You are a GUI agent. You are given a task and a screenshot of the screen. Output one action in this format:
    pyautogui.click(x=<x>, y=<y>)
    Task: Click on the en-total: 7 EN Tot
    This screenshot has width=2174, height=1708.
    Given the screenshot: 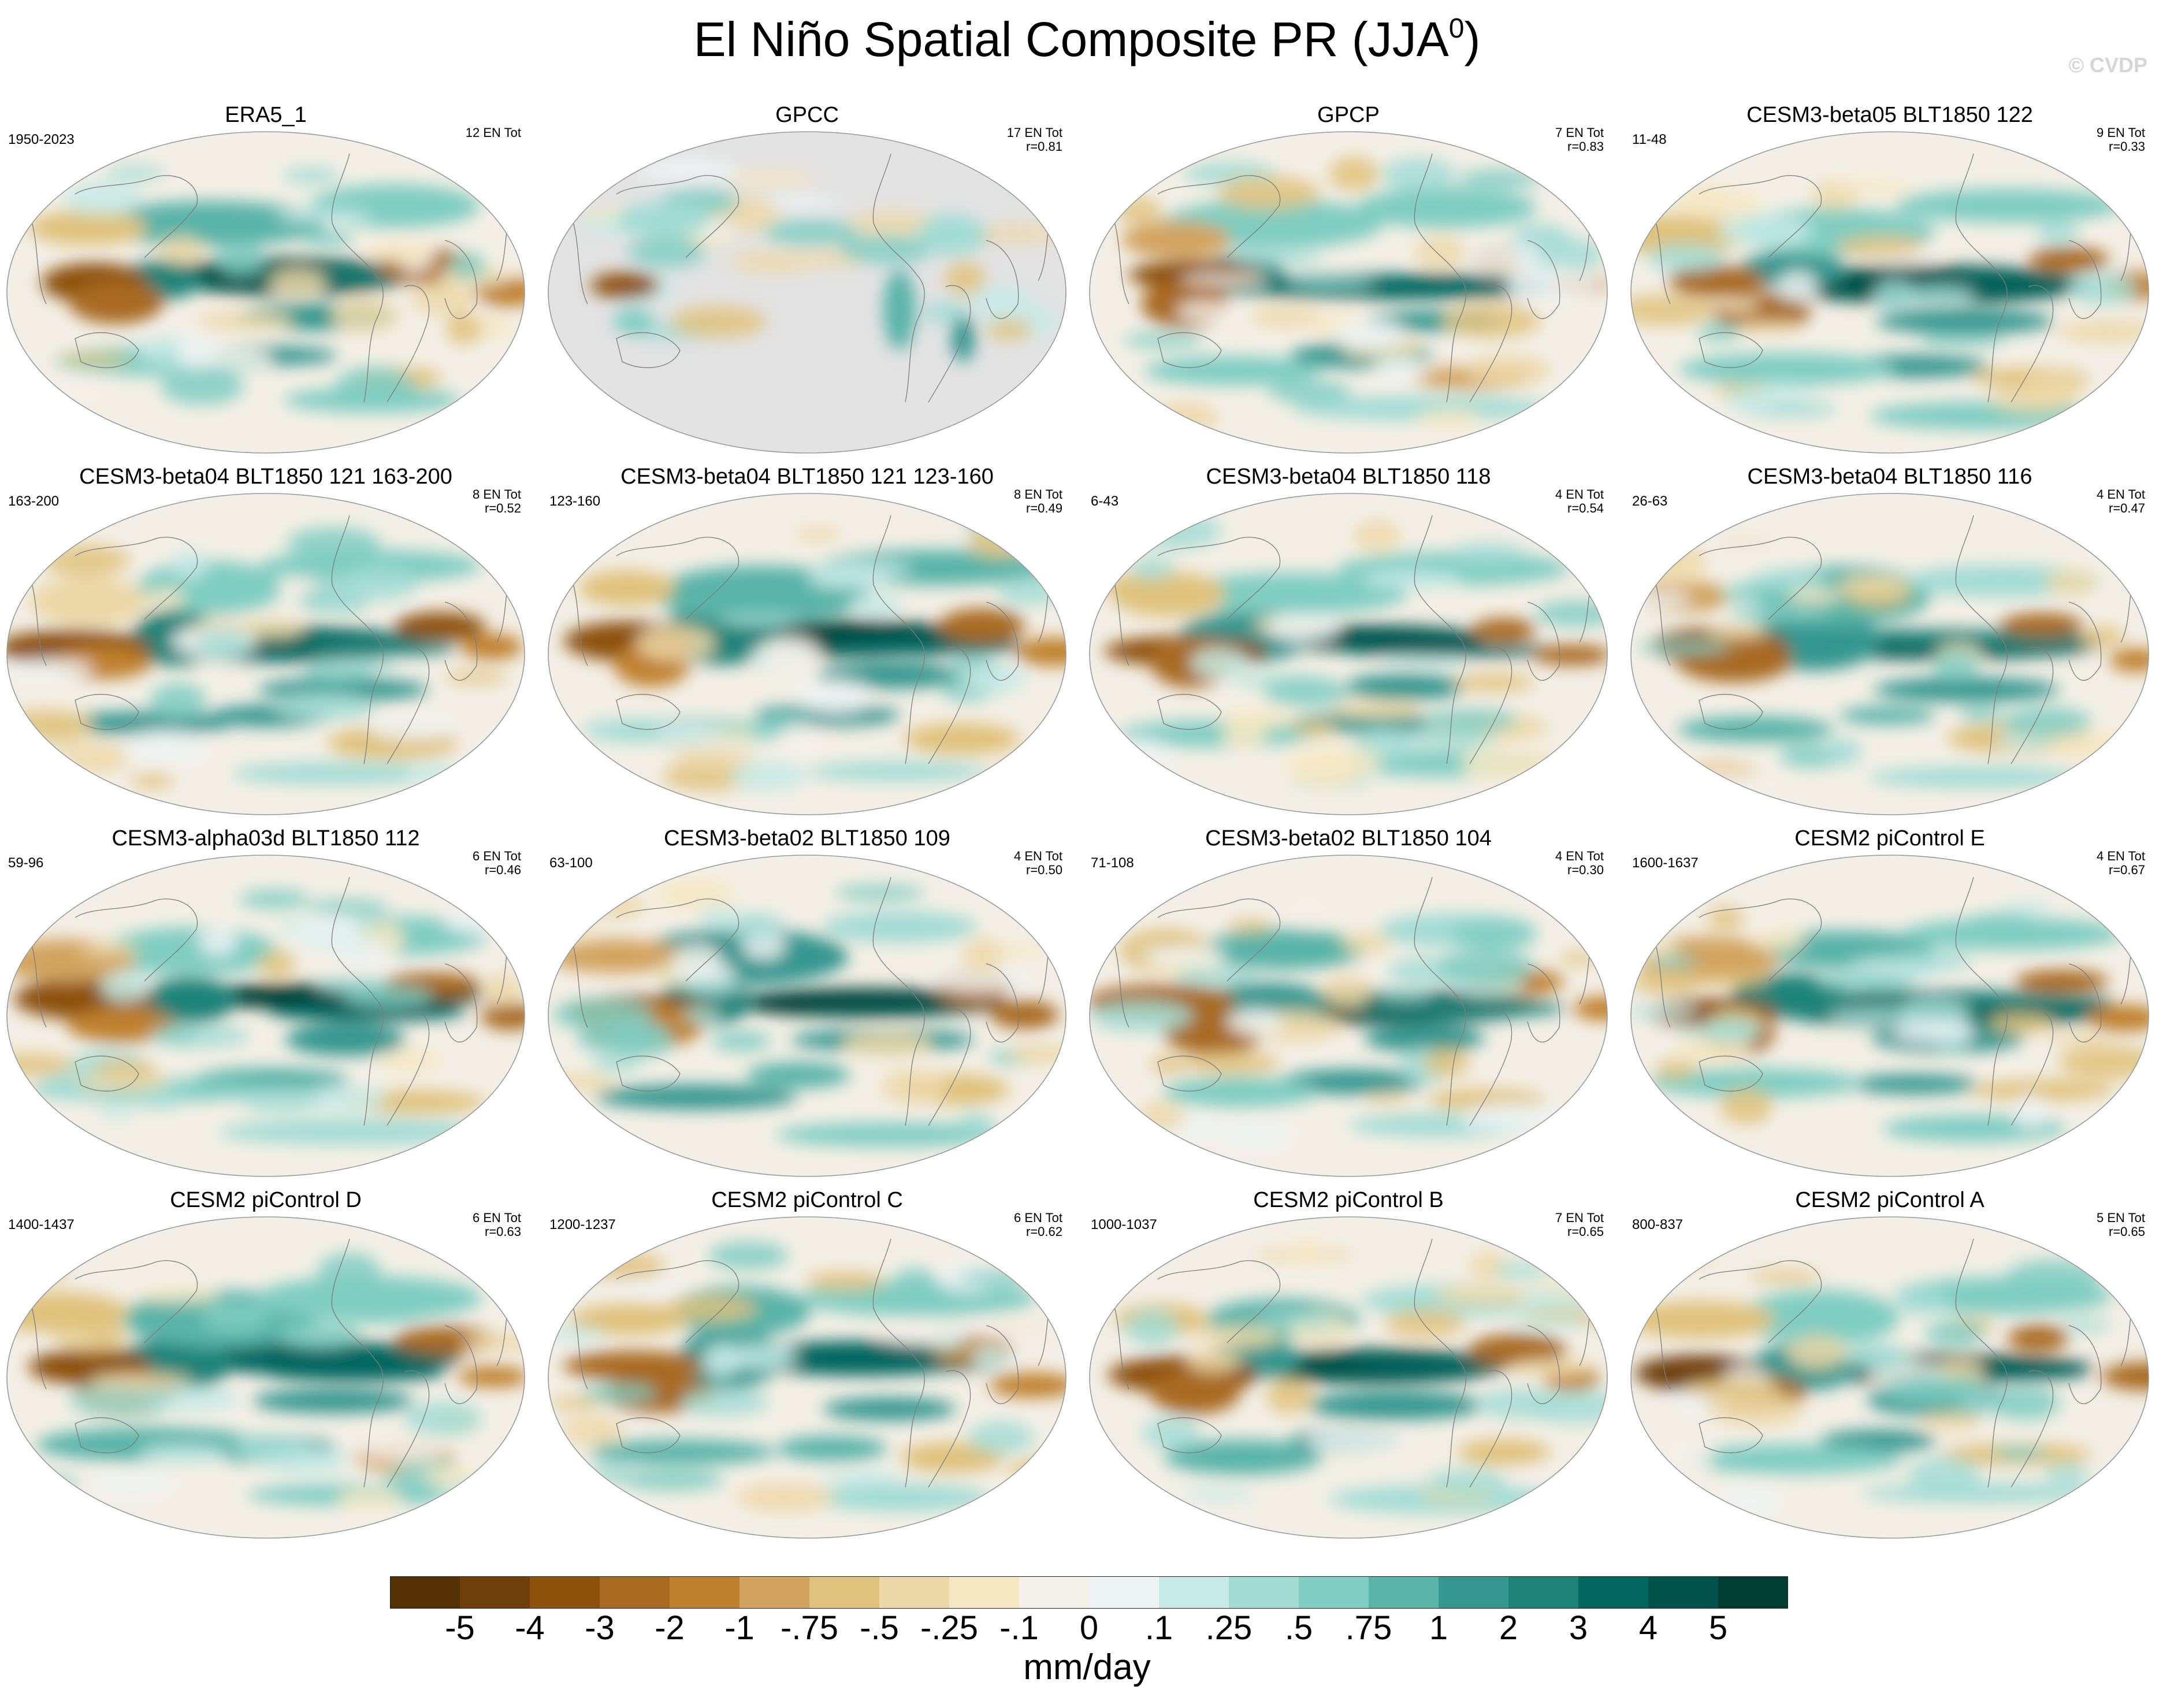 What is the action you would take?
    pyautogui.click(x=1579, y=132)
    